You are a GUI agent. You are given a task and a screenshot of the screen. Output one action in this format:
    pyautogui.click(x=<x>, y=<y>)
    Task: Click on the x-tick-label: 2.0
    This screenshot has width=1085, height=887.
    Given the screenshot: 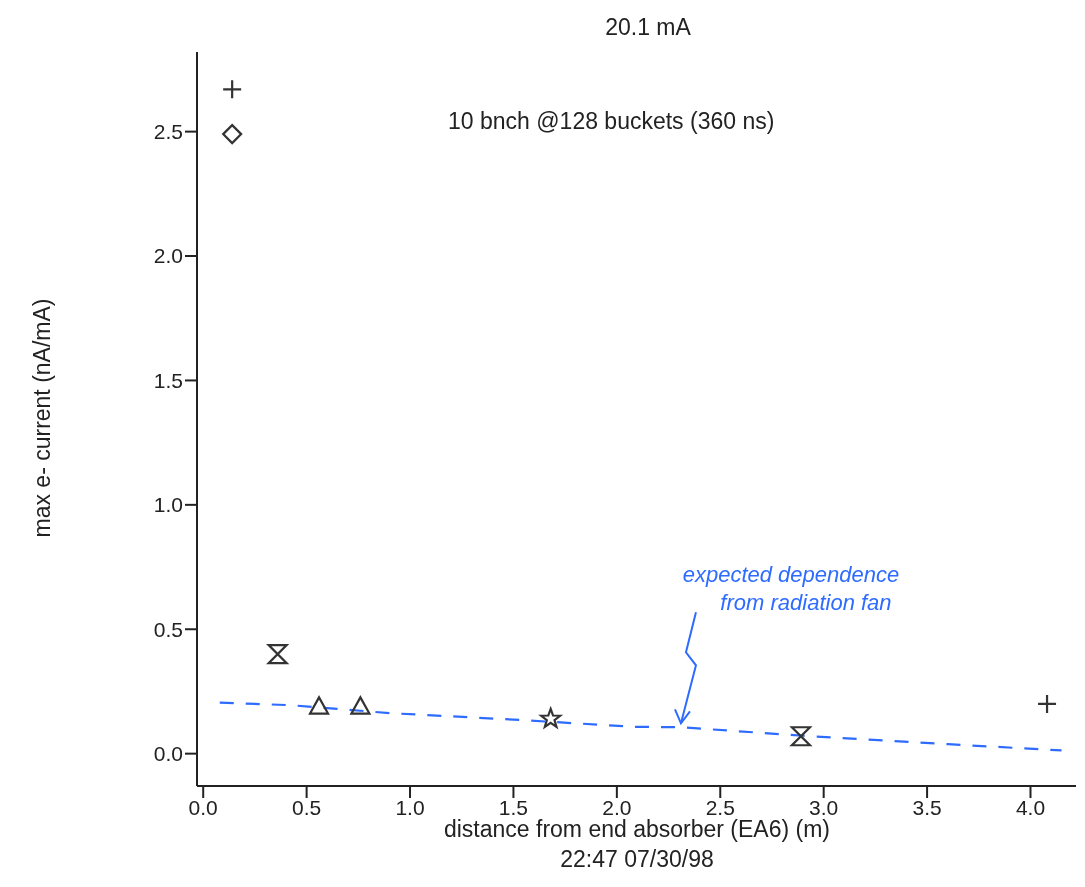 What is the action you would take?
    pyautogui.click(x=617, y=807)
    